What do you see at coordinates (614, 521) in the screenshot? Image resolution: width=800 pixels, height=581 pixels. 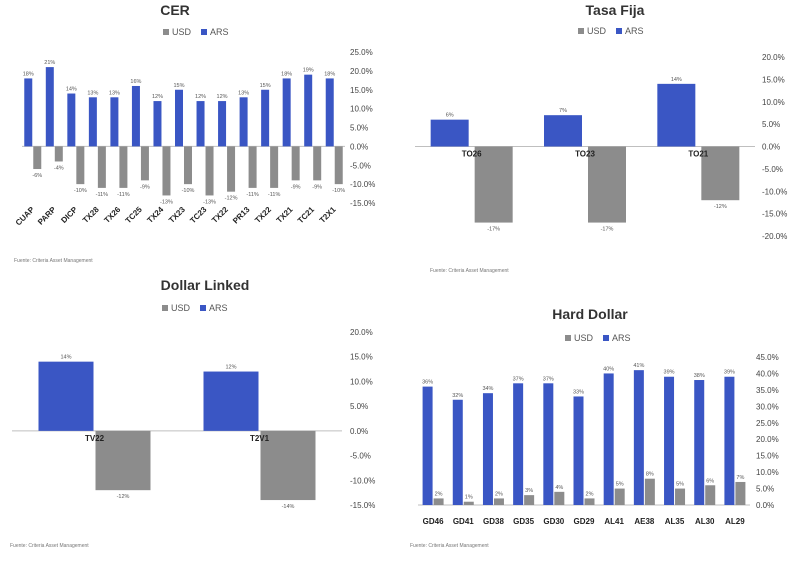 I see `x-category-label: AL41` at bounding box center [614, 521].